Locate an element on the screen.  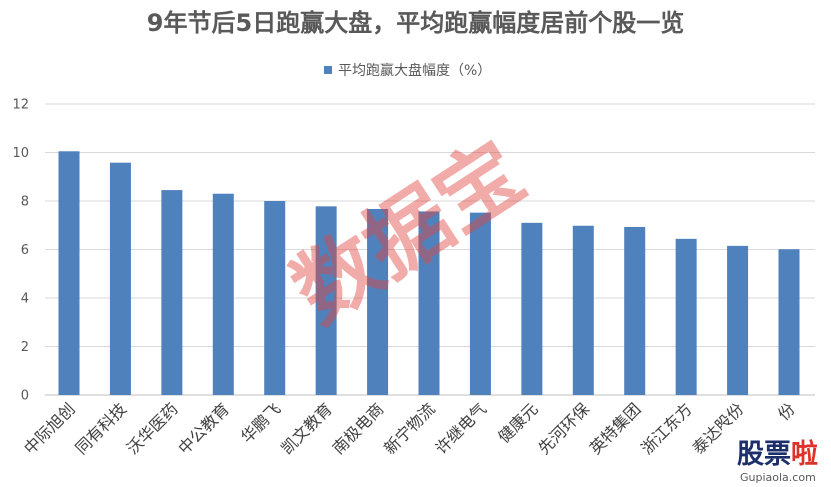
y-axis-labels: 0 2 4 6 8 10 12 is located at coordinates (20, 251).